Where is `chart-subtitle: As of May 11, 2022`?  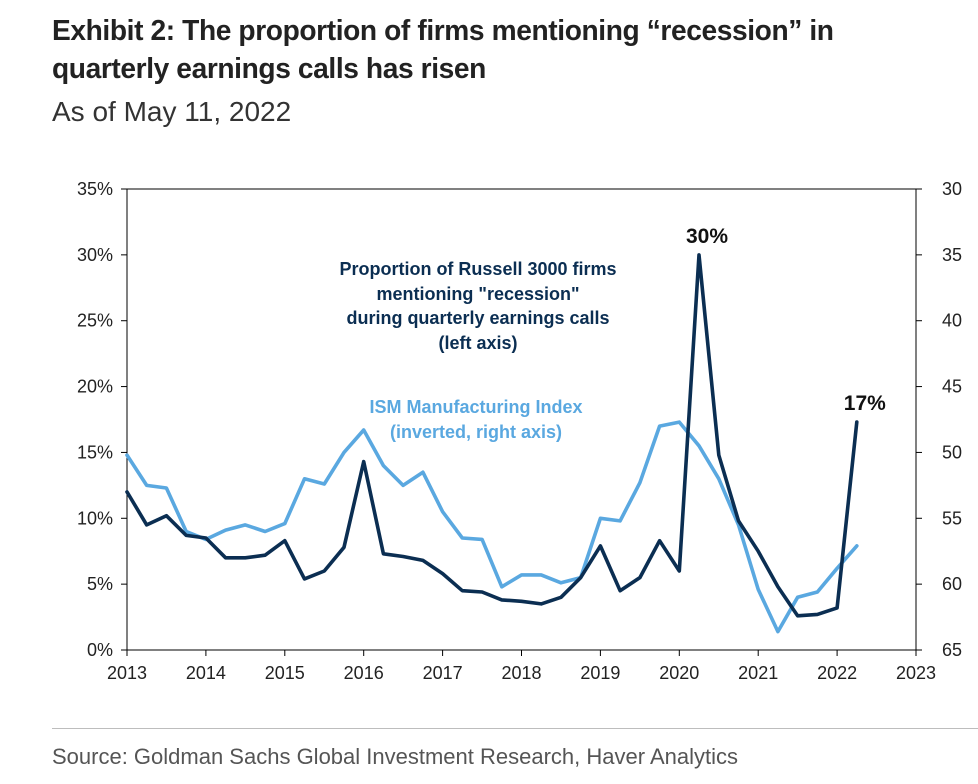 chart-subtitle: As of May 11, 2022 is located at coordinates (172, 111).